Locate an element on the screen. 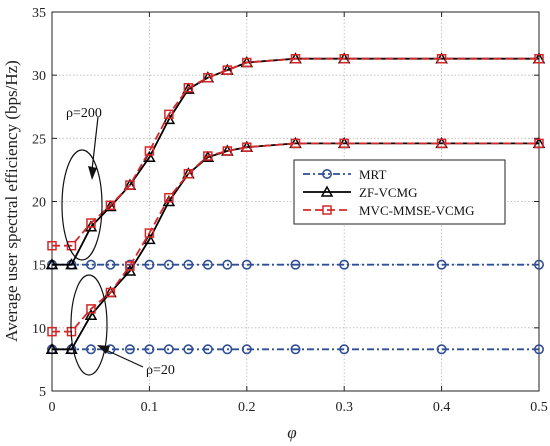  x-tick-label: 0 is located at coordinates (52, 407).